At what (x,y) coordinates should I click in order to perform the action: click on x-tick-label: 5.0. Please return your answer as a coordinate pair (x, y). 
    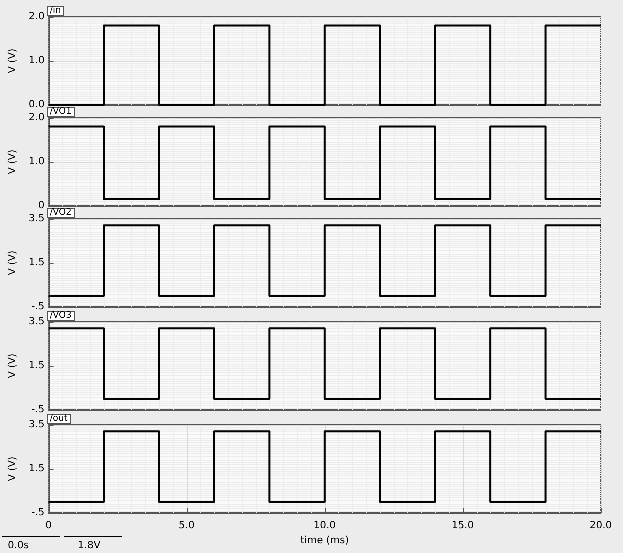
    Looking at the image, I should click on (186, 526).